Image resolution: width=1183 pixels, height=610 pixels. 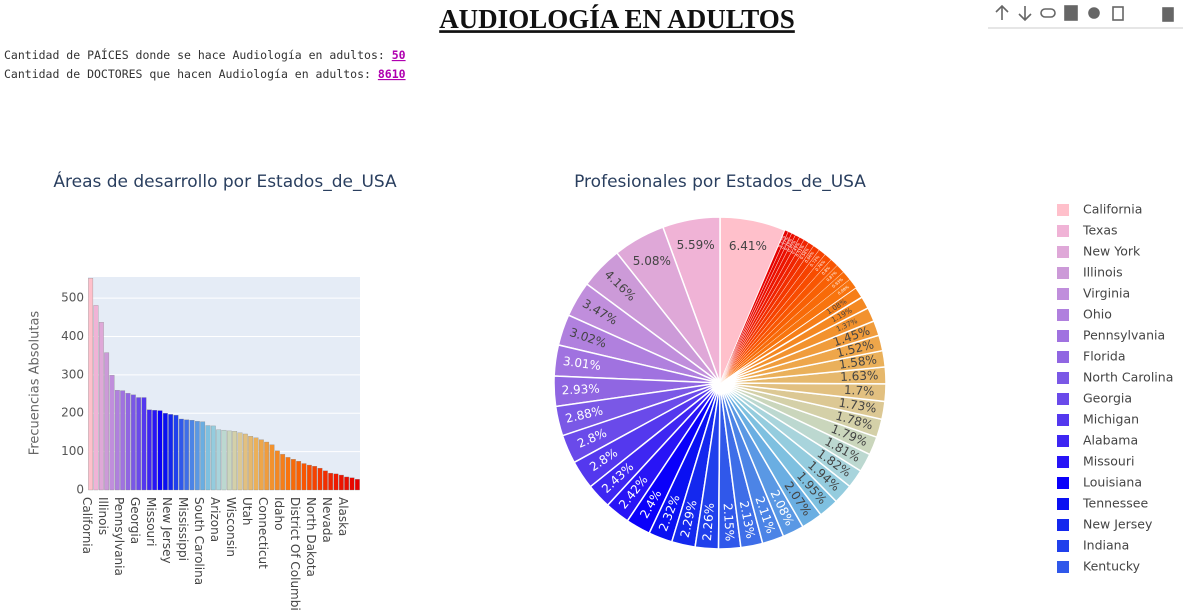 I want to click on y-tick-label: 100, so click(x=72, y=451).